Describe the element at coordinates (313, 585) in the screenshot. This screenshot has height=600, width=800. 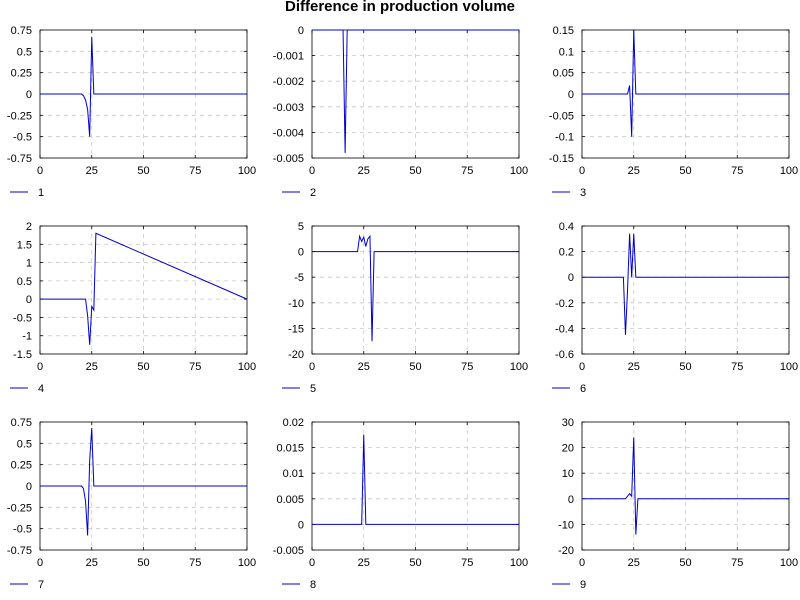
I see `legend-label: 8` at that location.